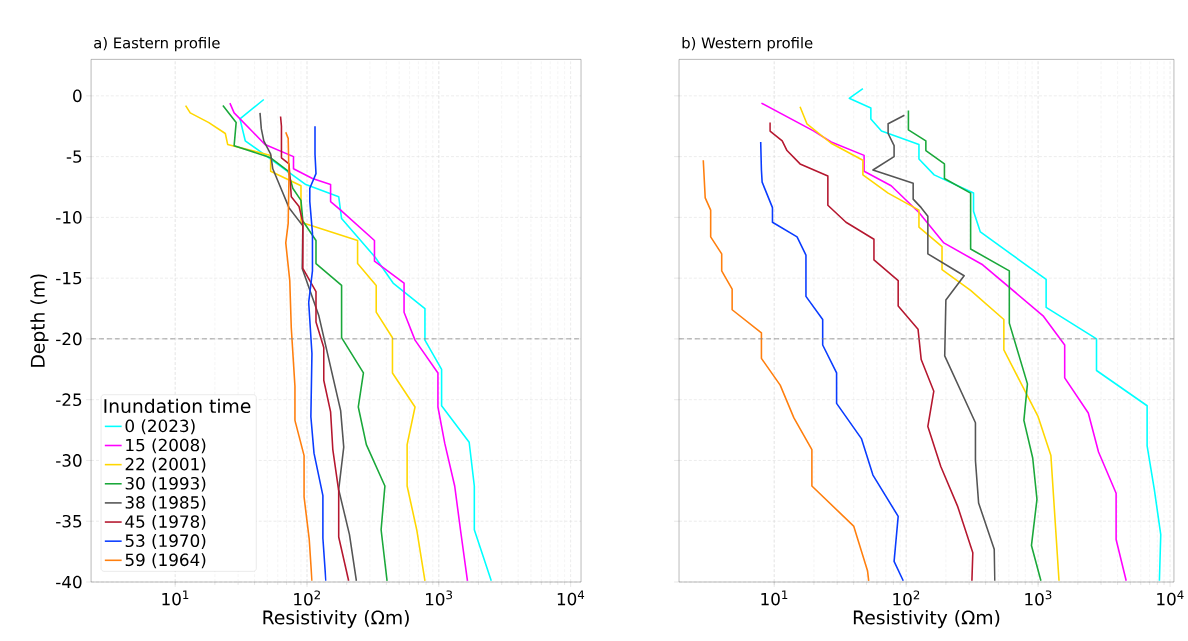 Image resolution: width=1188 pixels, height=641 pixels. What do you see at coordinates (165, 522) in the screenshot?
I see `legend-label: 45 (1978)` at bounding box center [165, 522].